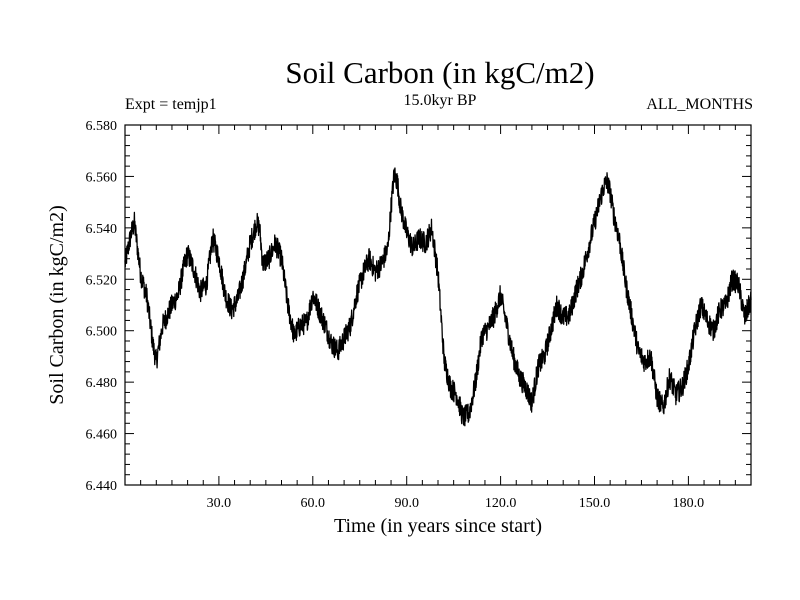 The image size is (800, 600). I want to click on months-label: ALL_MONTHS, so click(699, 104).